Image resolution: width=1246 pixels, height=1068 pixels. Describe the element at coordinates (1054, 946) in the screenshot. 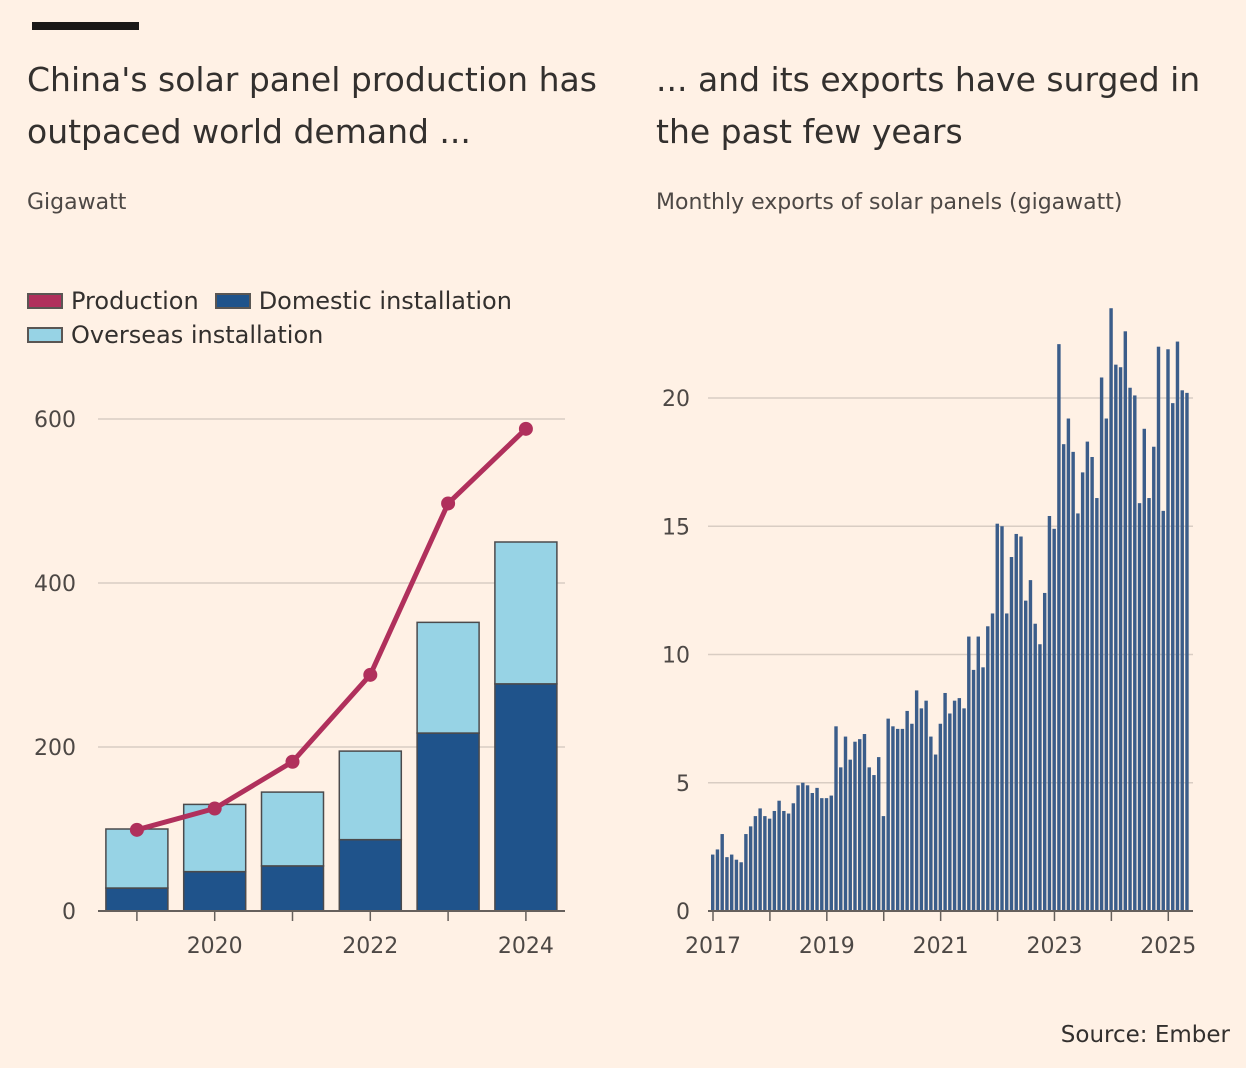

I see `right-x-tick-label: 2023` at that location.